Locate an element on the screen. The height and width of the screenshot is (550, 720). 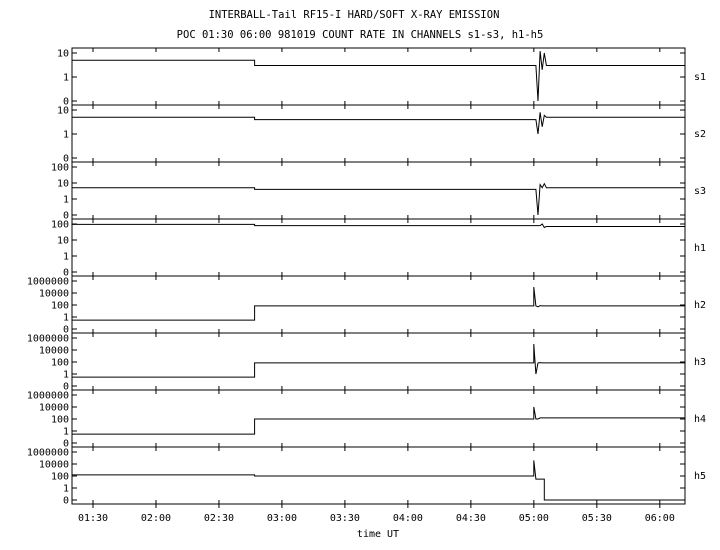
series-line-s2 is located at coordinates (378, 123).